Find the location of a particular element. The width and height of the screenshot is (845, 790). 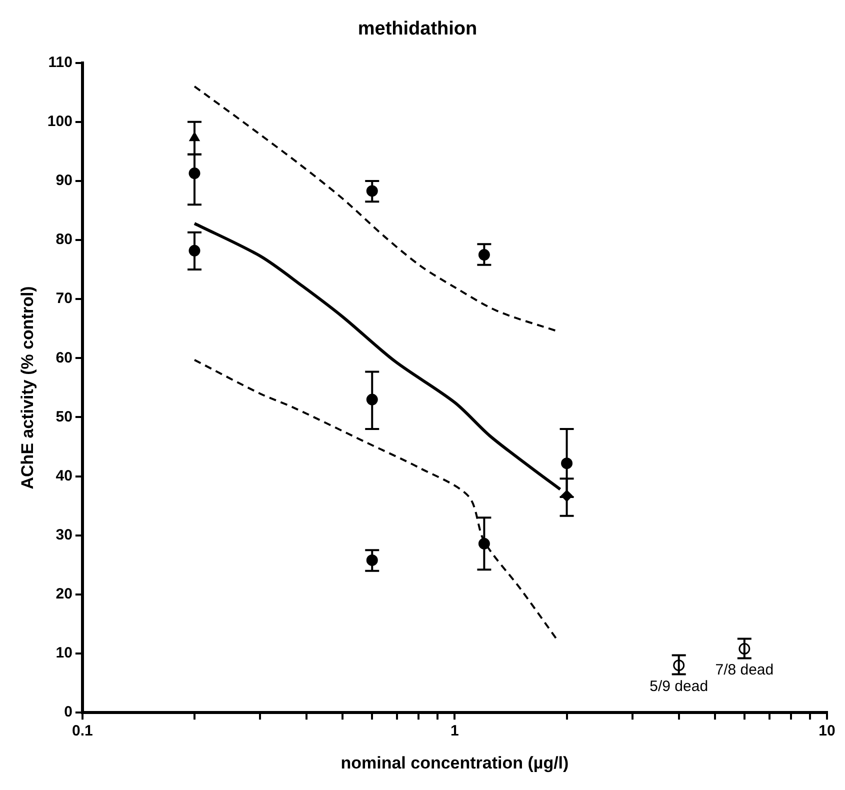

y-tick-label: 10 is located at coordinates (64, 653).